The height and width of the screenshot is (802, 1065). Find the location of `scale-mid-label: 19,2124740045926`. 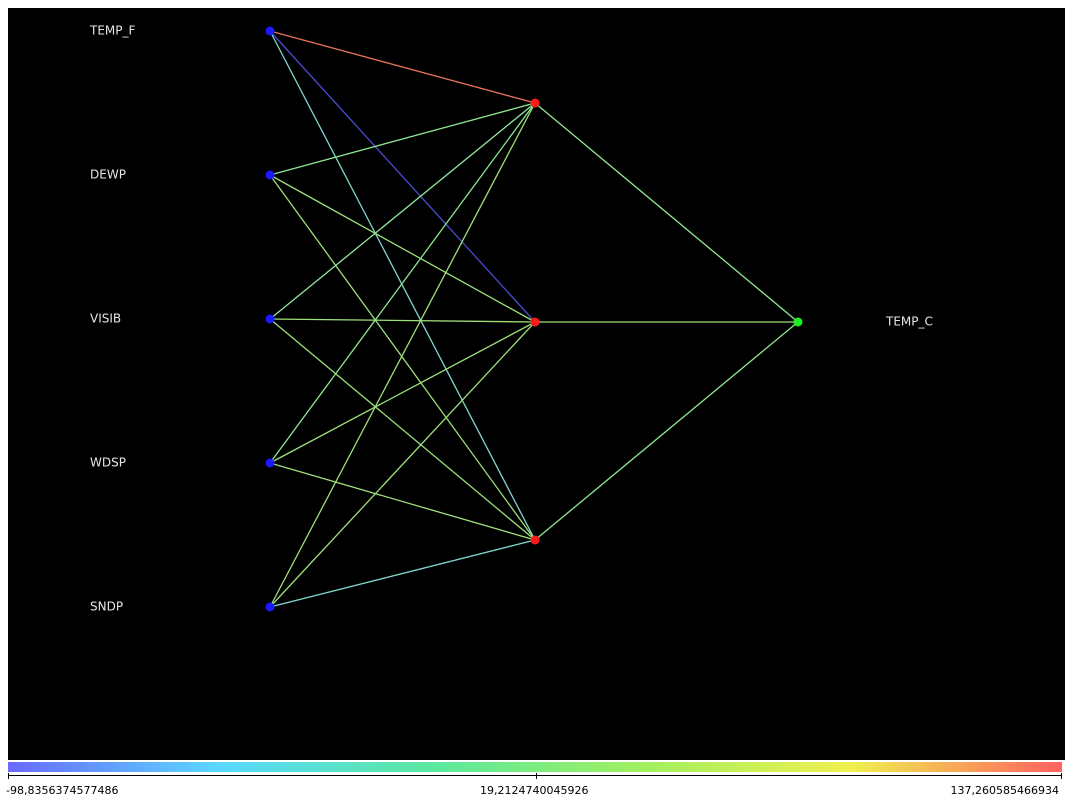

scale-mid-label: 19,2124740045926 is located at coordinates (534, 790).